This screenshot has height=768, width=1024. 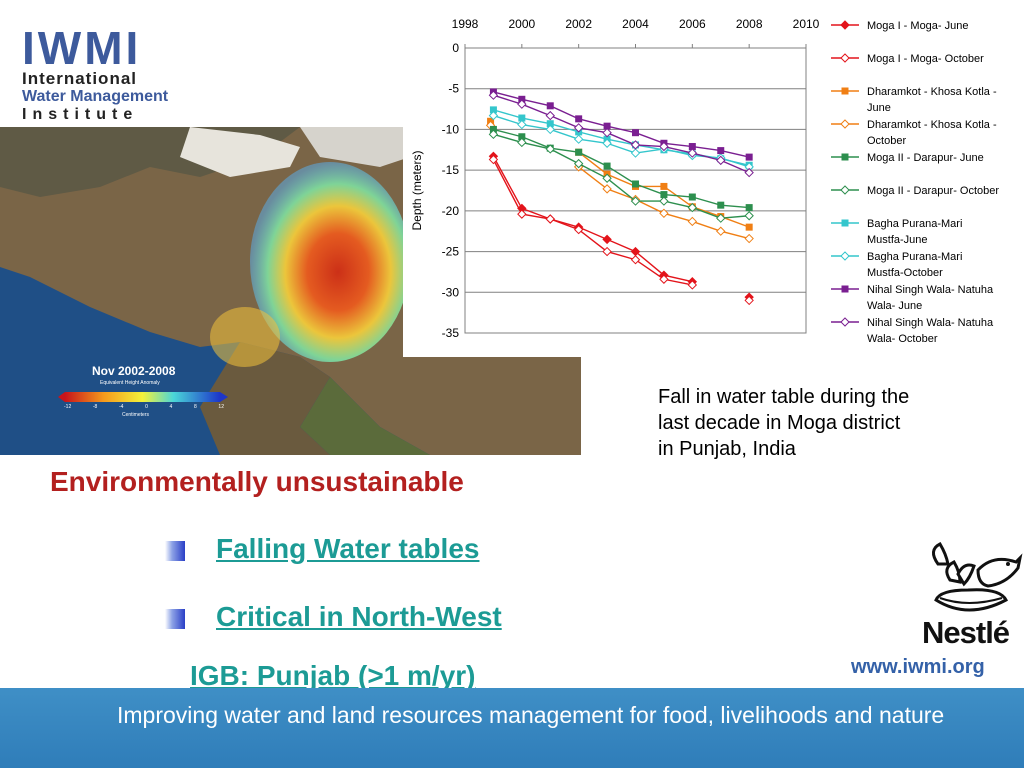 I want to click on legend-label-line: Wala- June, so click(x=894, y=306).